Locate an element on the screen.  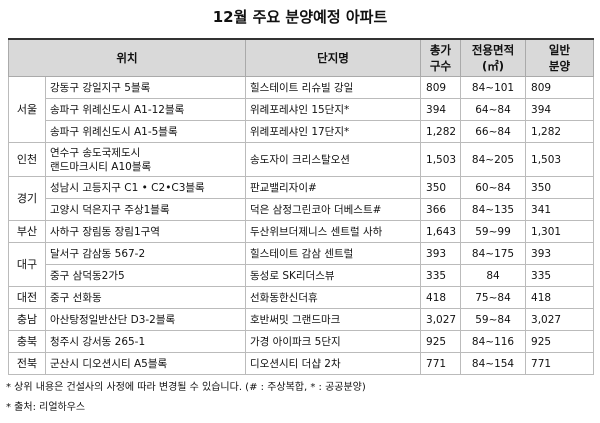
table-cell: 청주시 강서동 265-1 is located at coordinates (145, 341).